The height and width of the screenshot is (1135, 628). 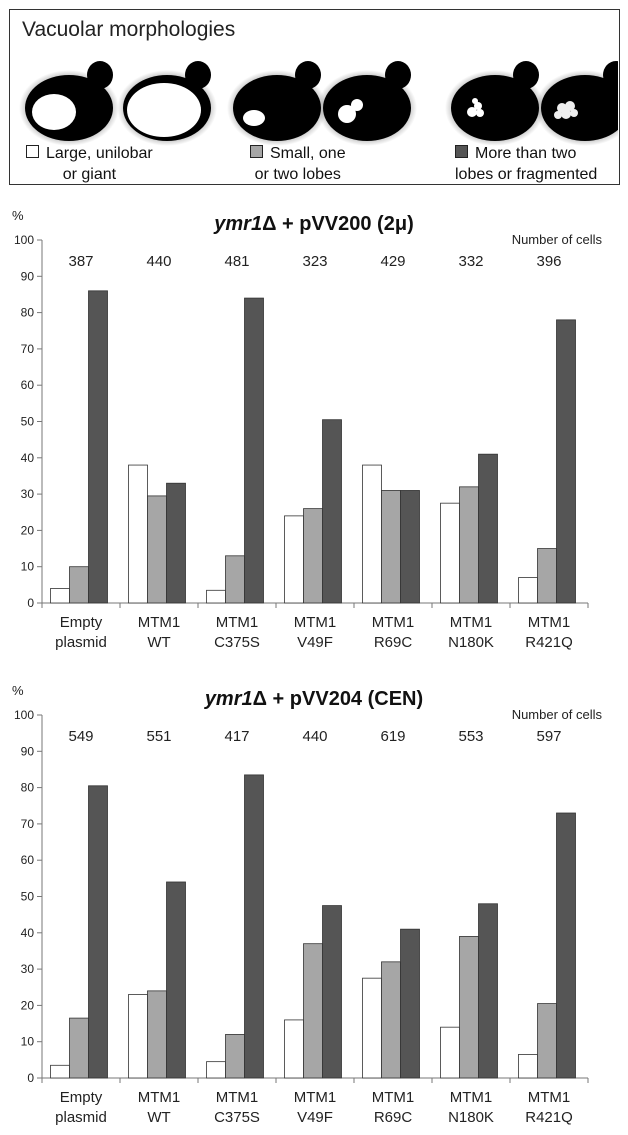 I want to click on y-tick-label: 60, so click(x=28, y=385).